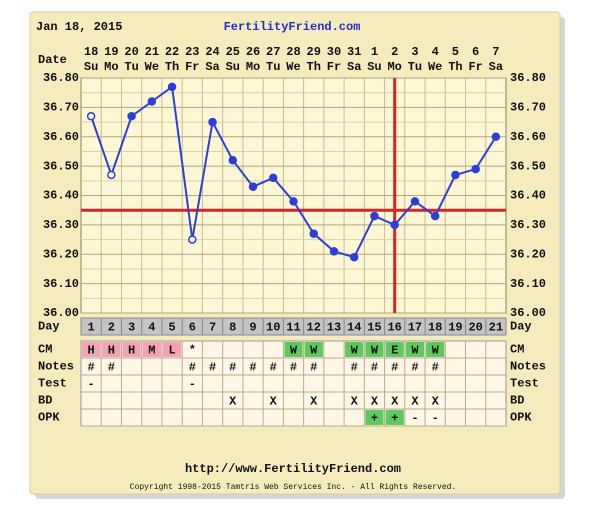 This screenshot has width=600, height=511. What do you see at coordinates (45, 350) in the screenshot?
I see `row-label: CM` at bounding box center [45, 350].